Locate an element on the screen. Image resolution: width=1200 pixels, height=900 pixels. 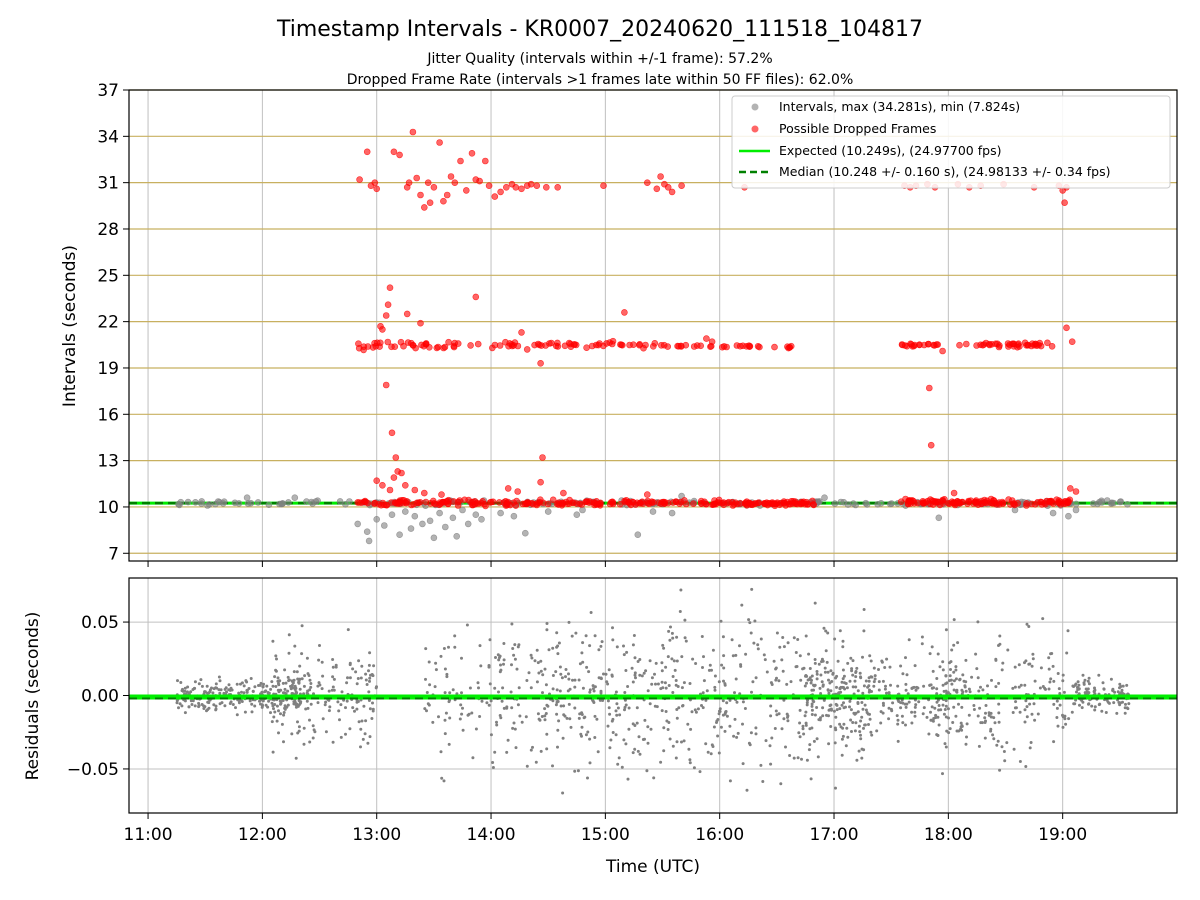
legend-marker-dropped is located at coordinates (755, 129).